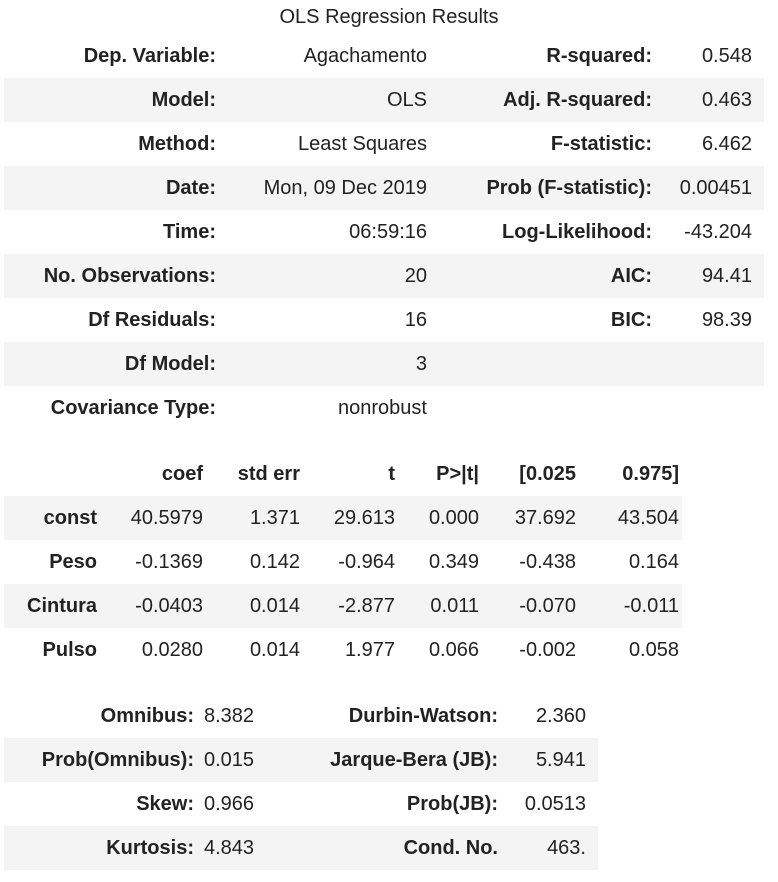 This screenshot has width=778, height=882. I want to click on diagnostic-value: 0.0513, so click(555, 804).